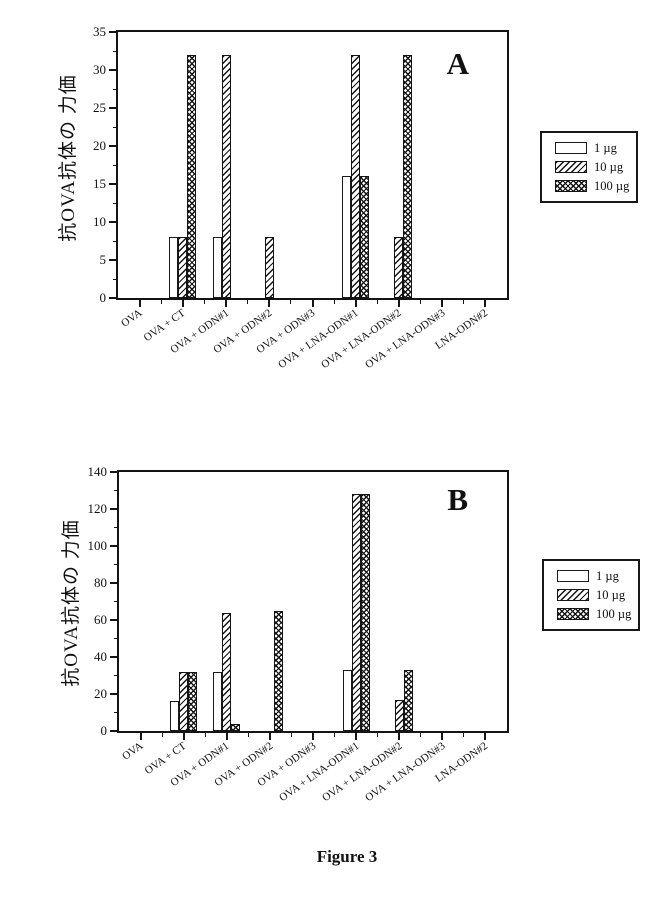 The image size is (669, 913). I want to click on y-axis-tick-label: 5, so click(103, 259).